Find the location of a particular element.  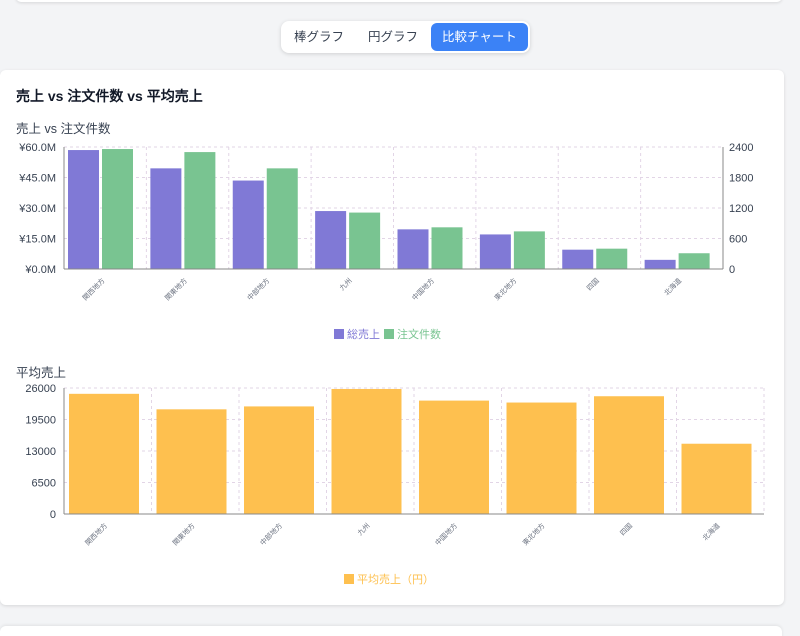

y-left-tick-label: ¥0.0M is located at coordinates (40, 270).